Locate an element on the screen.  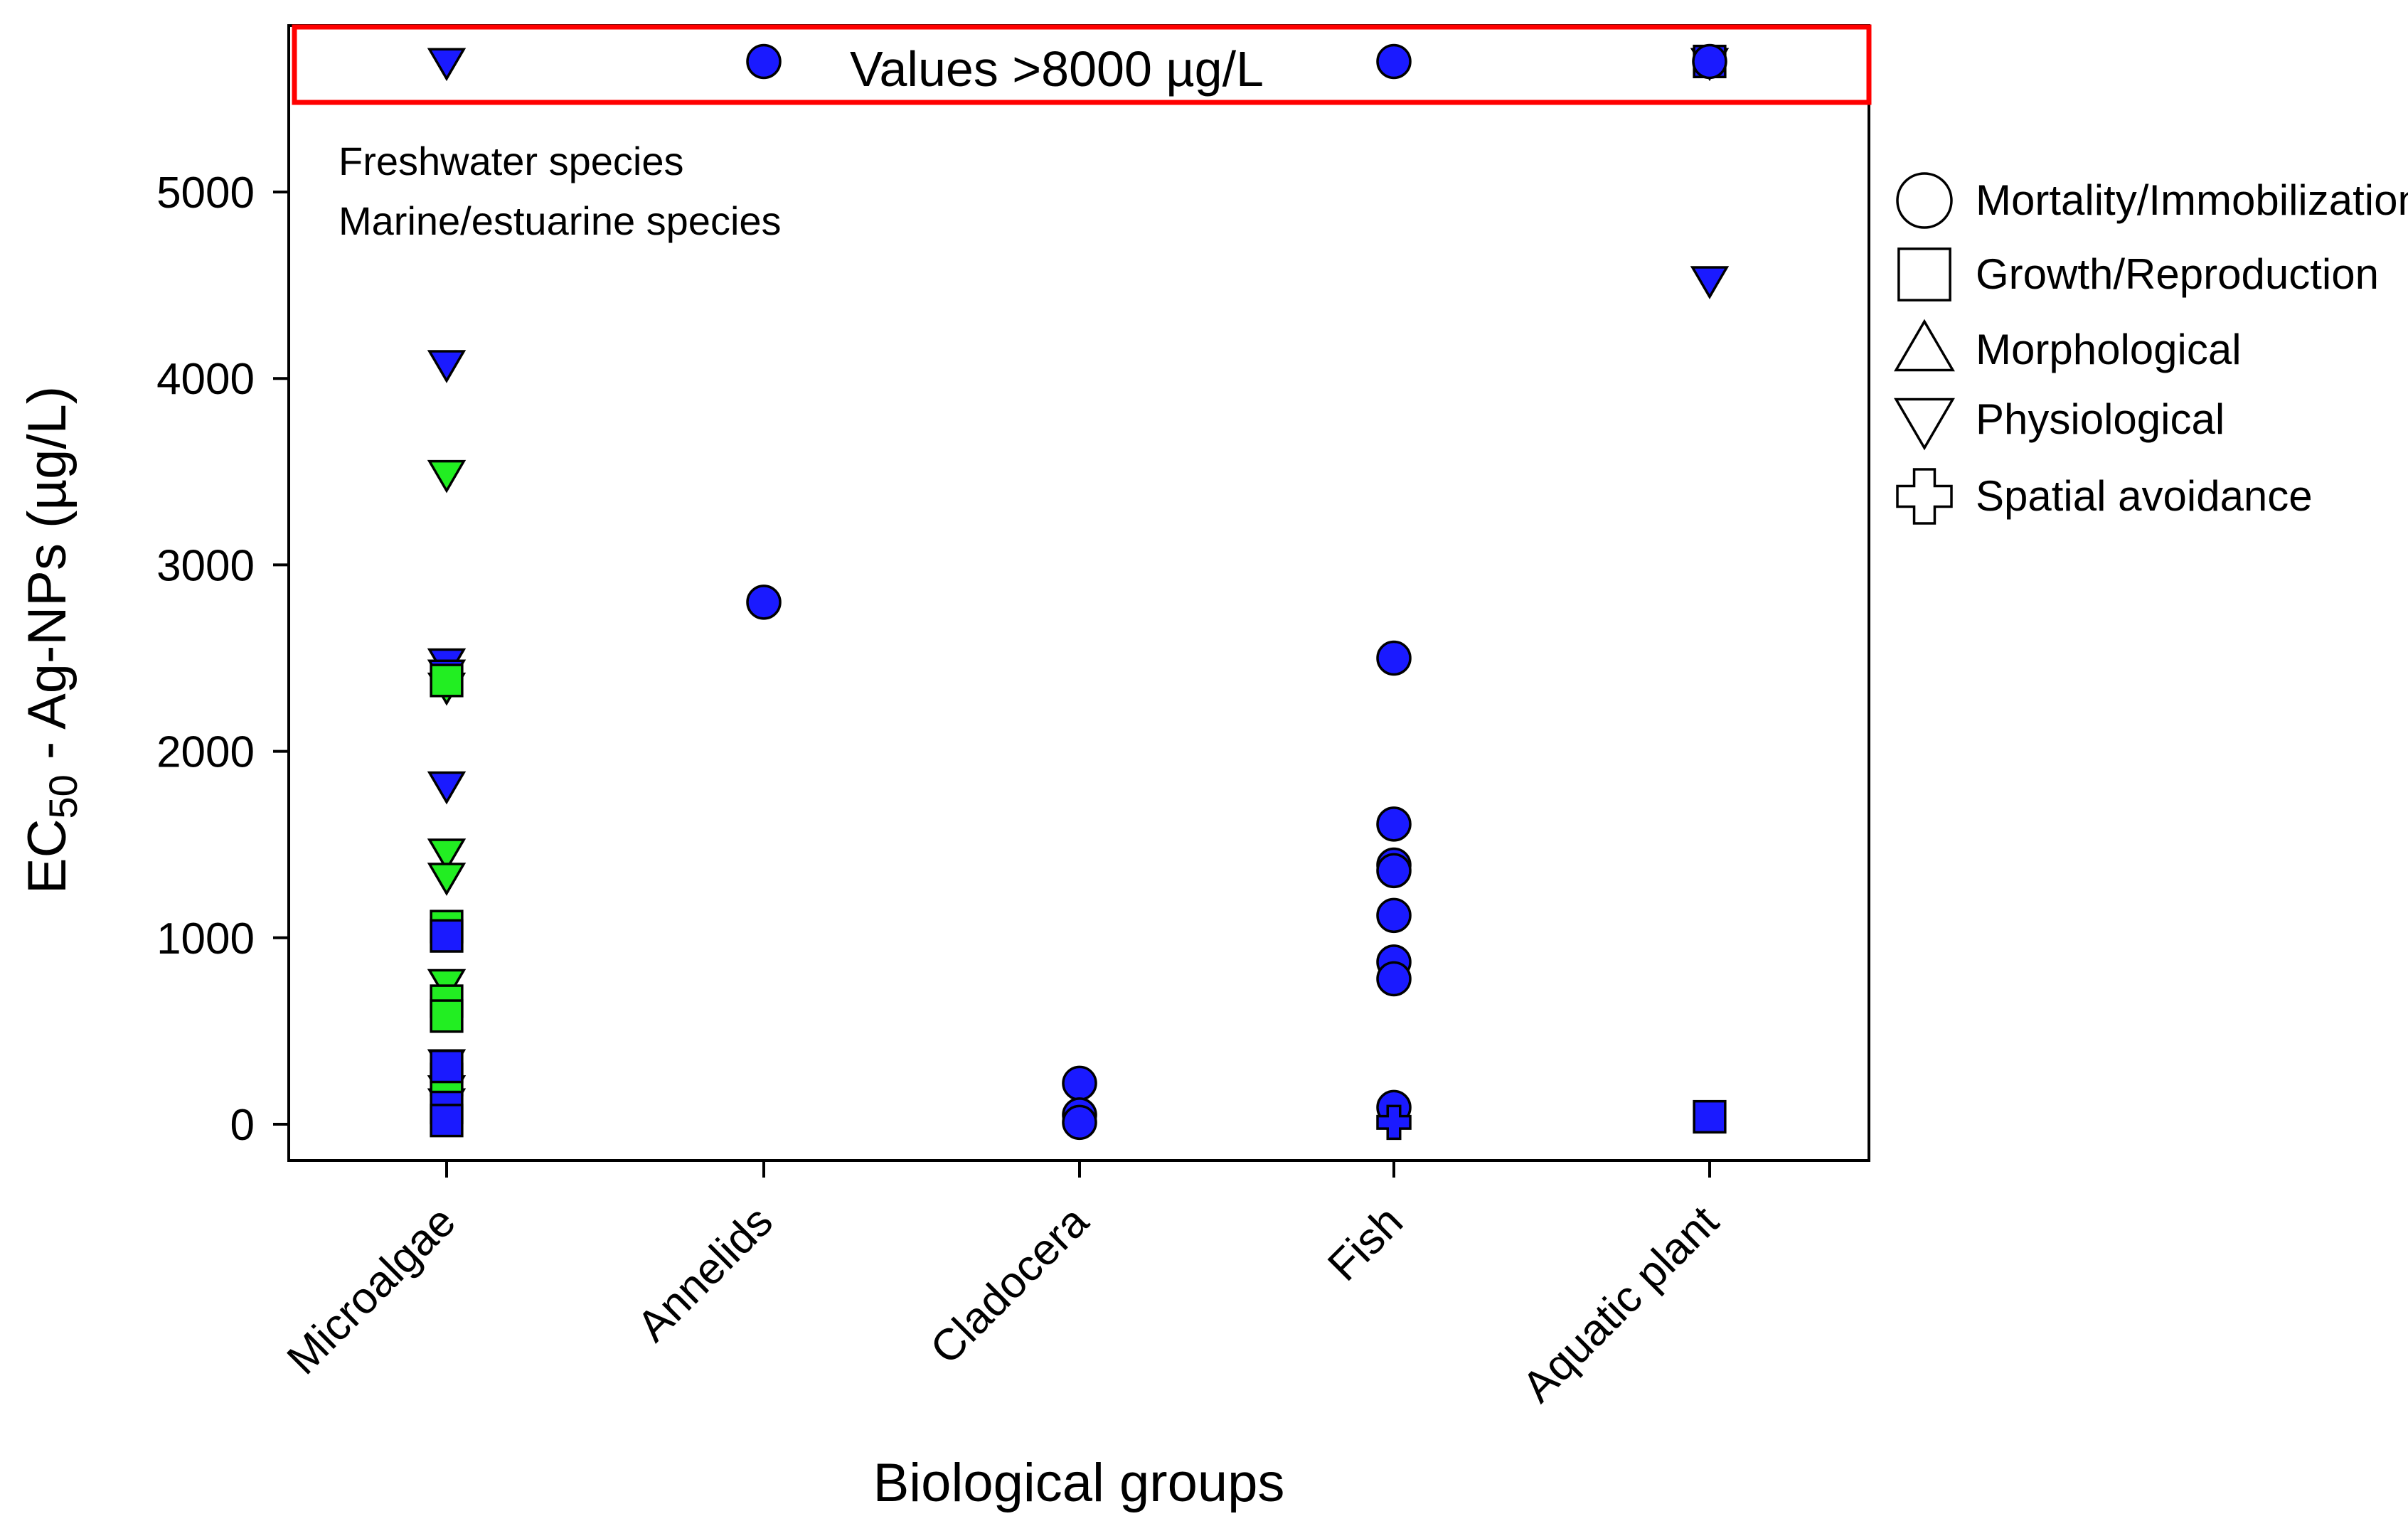
legend-cross-icon is located at coordinates (1924, 497).